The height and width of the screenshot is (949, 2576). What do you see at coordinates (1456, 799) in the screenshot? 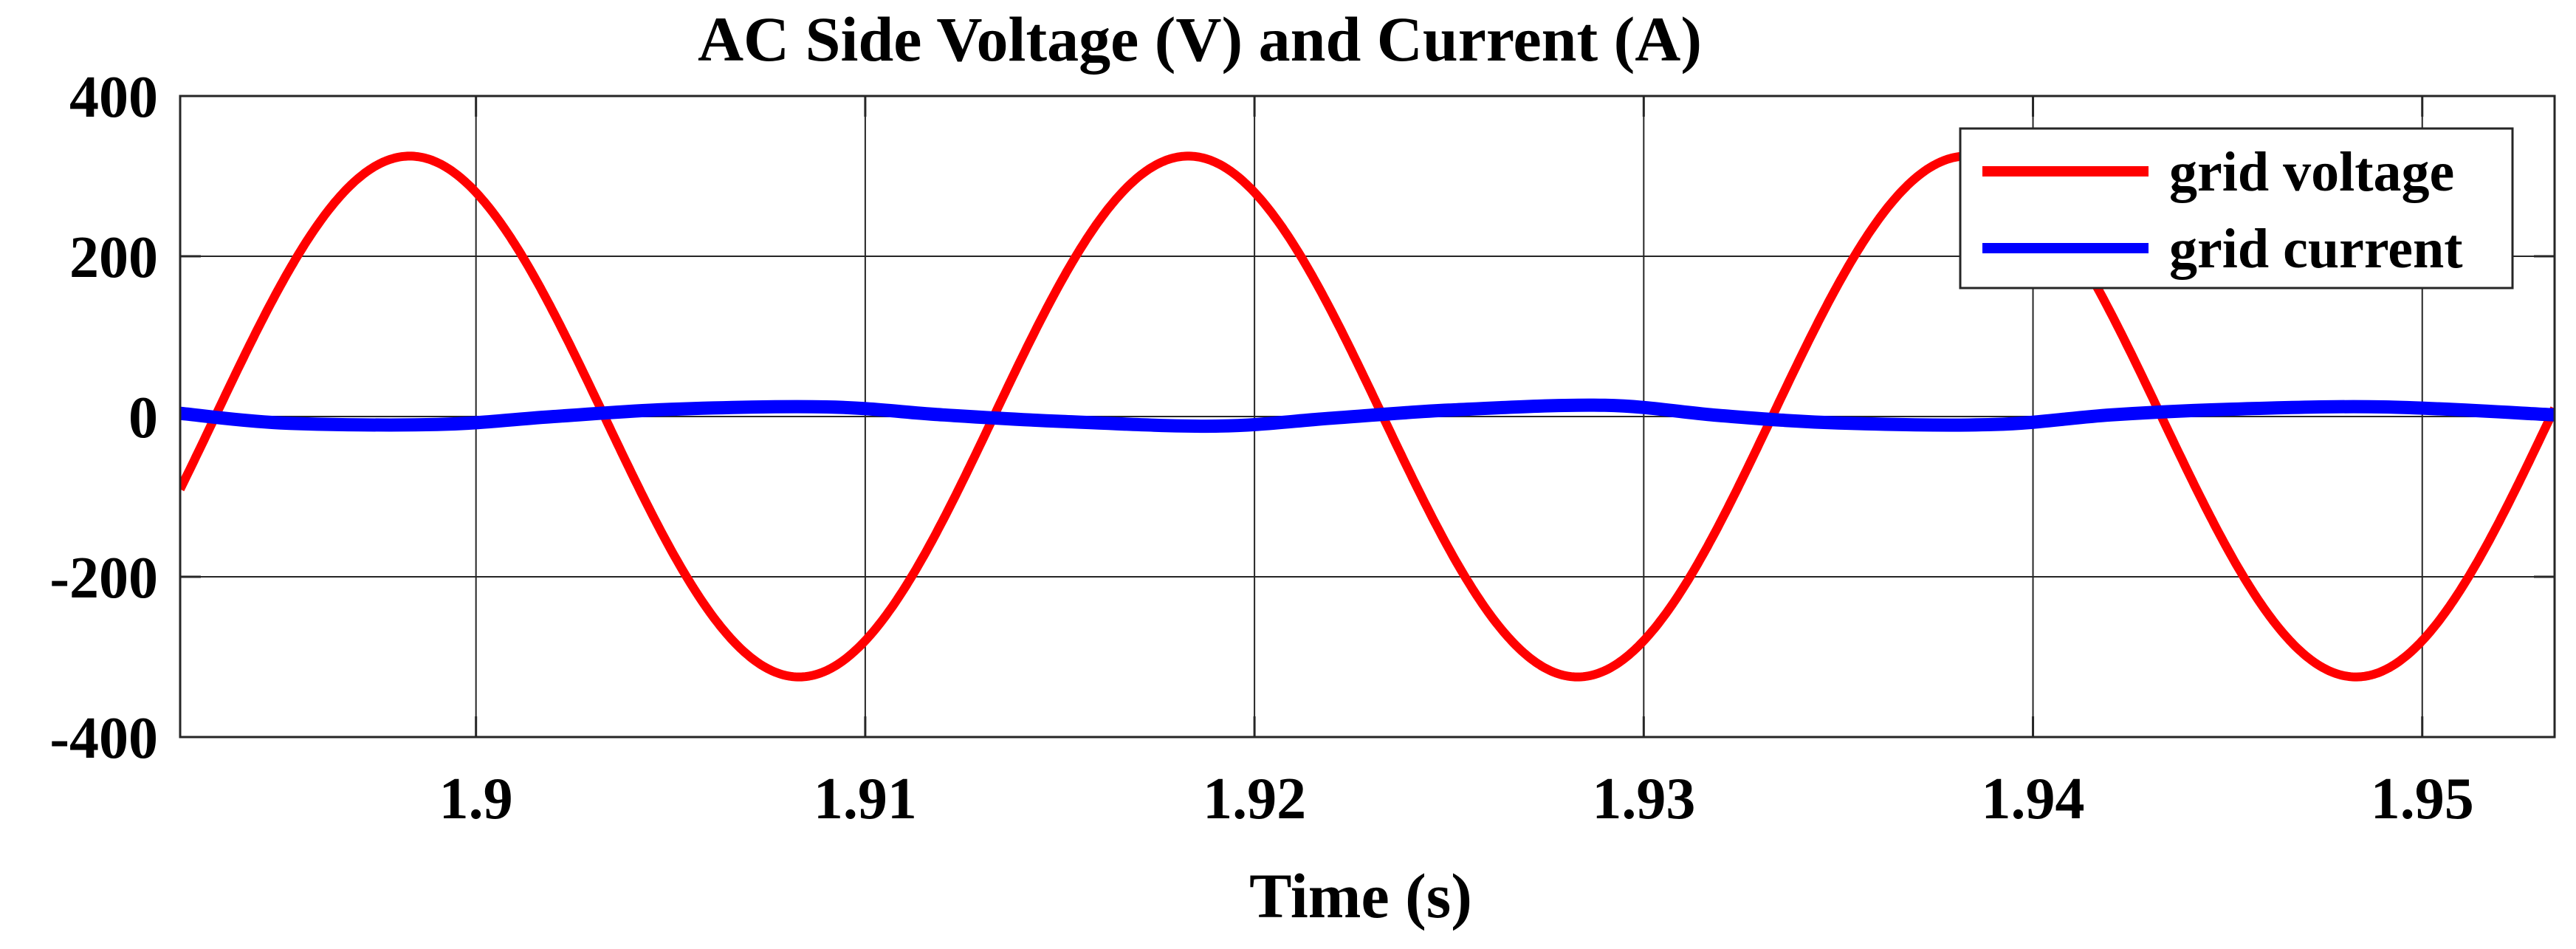
I see `x-tick-labels: 1.9 1.91 1.92 1.93 1.94 1.95` at bounding box center [1456, 799].